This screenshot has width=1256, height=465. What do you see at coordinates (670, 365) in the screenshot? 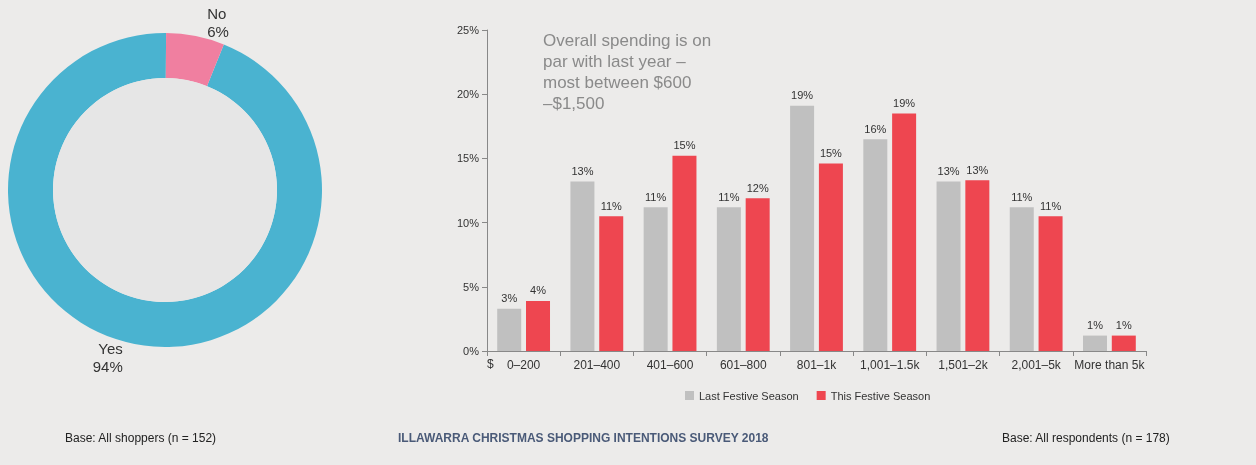
I see `x-tick-label: 401–600` at bounding box center [670, 365].